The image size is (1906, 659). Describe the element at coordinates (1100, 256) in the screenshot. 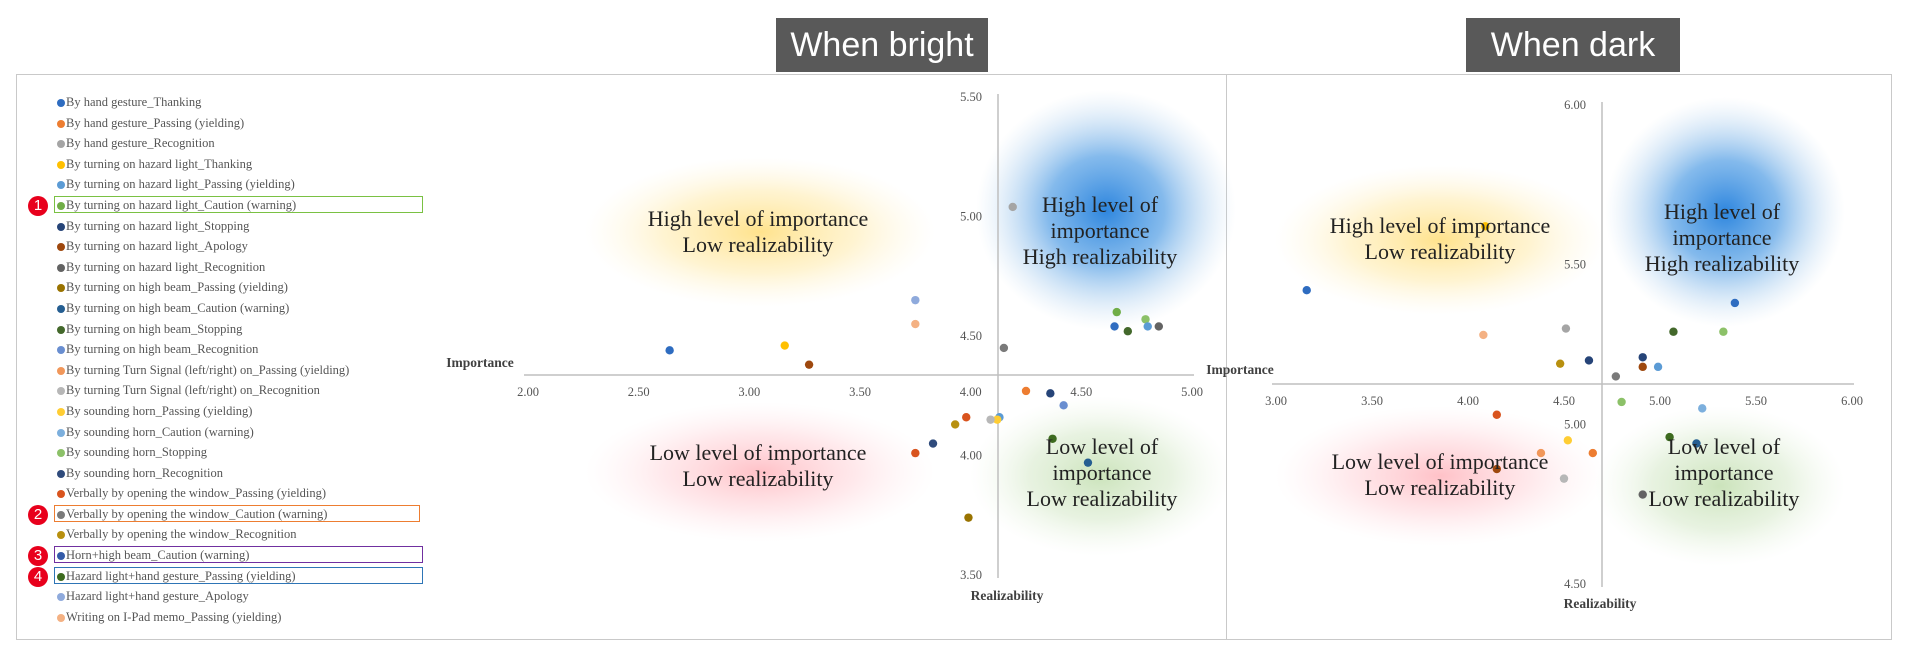

I see `quadrant-label: High realizability` at that location.